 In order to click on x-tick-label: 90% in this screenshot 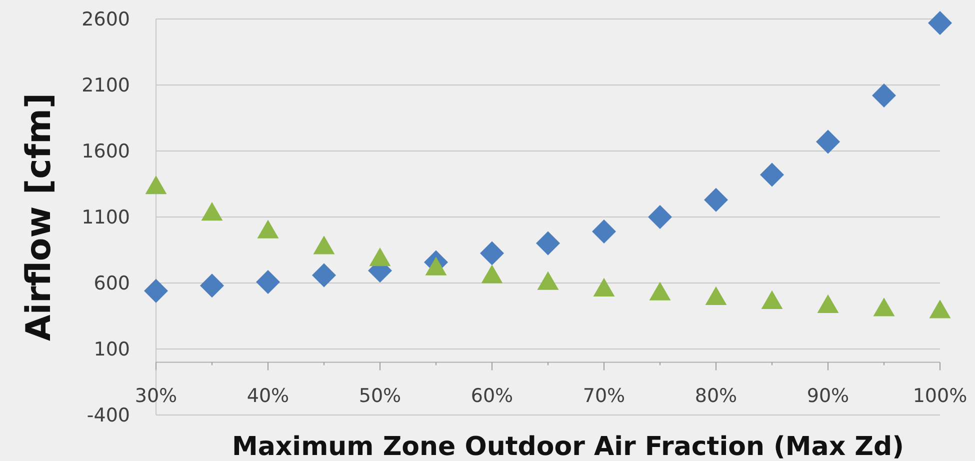, I will do `click(828, 396)`.